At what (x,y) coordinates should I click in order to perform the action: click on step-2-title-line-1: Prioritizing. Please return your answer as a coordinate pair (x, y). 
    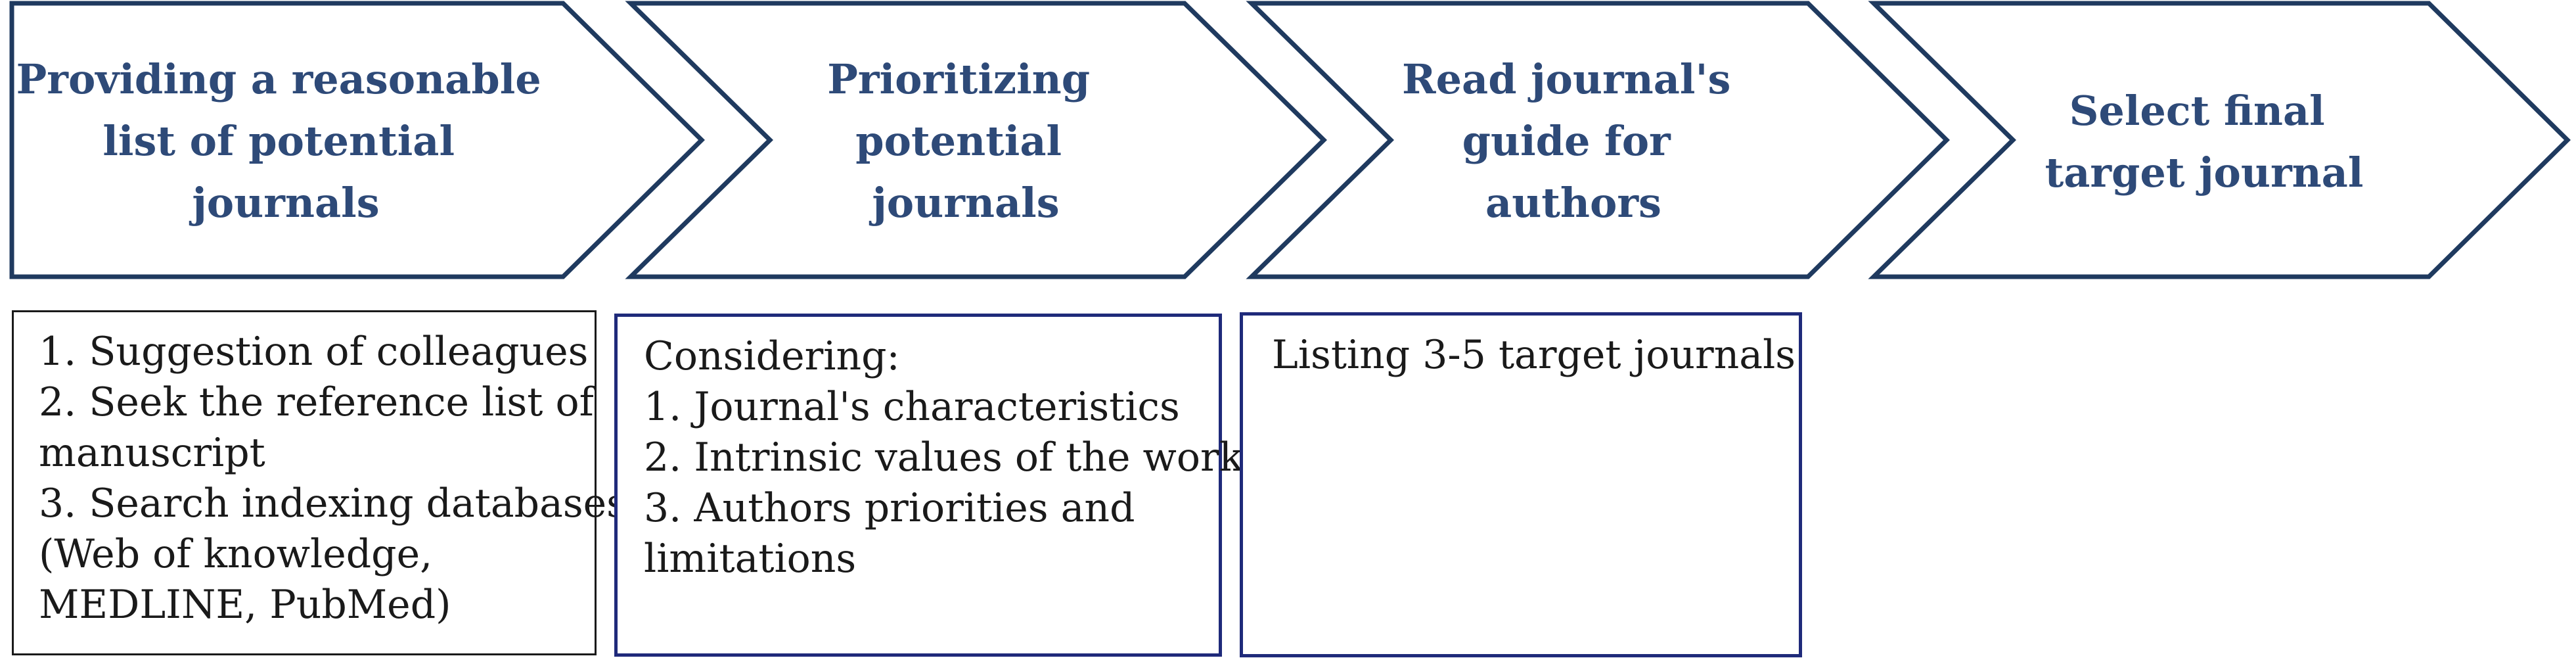
    Looking at the image, I should click on (958, 79).